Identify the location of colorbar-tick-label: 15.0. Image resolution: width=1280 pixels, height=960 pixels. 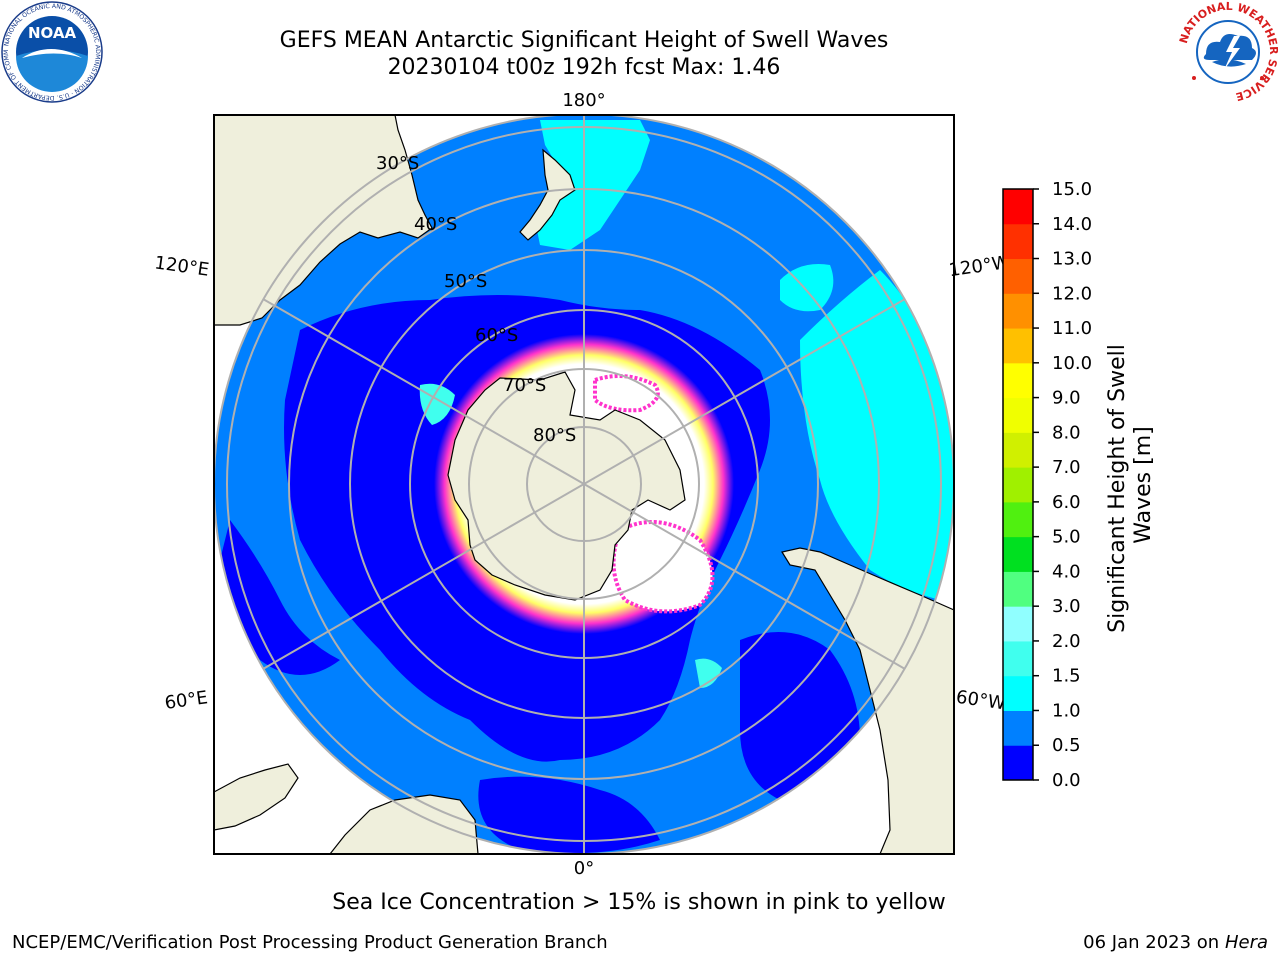
(1072, 189).